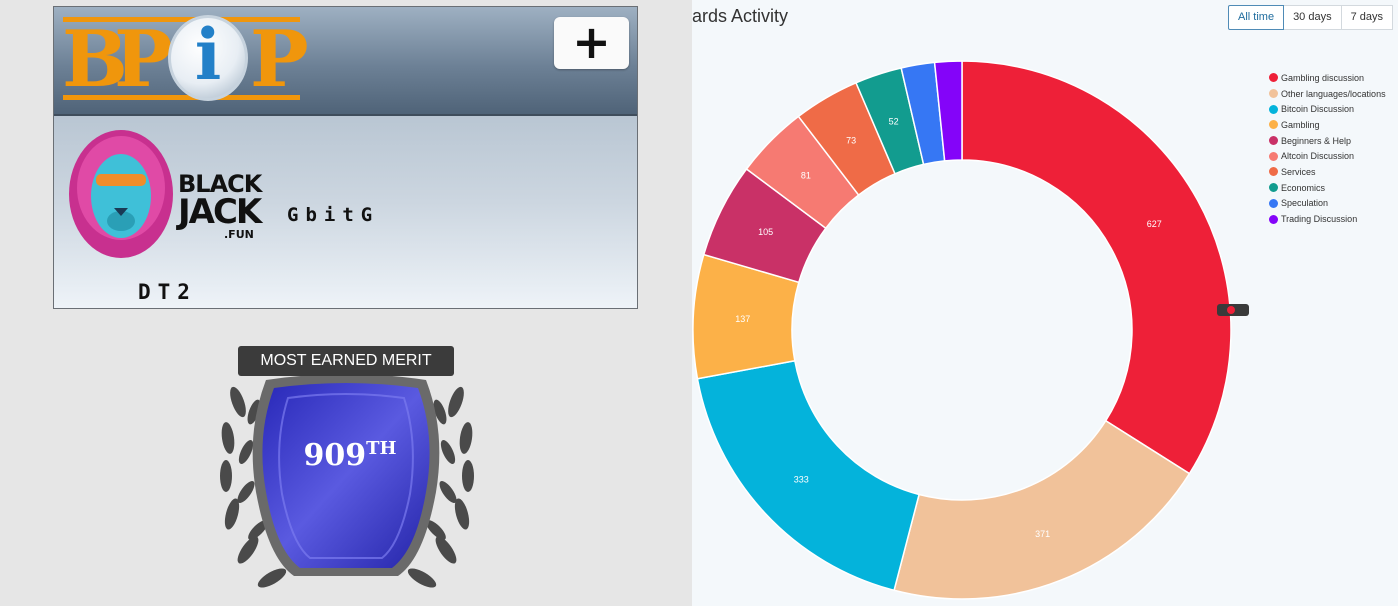  I want to click on legend-item-gambling-discussion: Gambling discussion, so click(1327, 78).